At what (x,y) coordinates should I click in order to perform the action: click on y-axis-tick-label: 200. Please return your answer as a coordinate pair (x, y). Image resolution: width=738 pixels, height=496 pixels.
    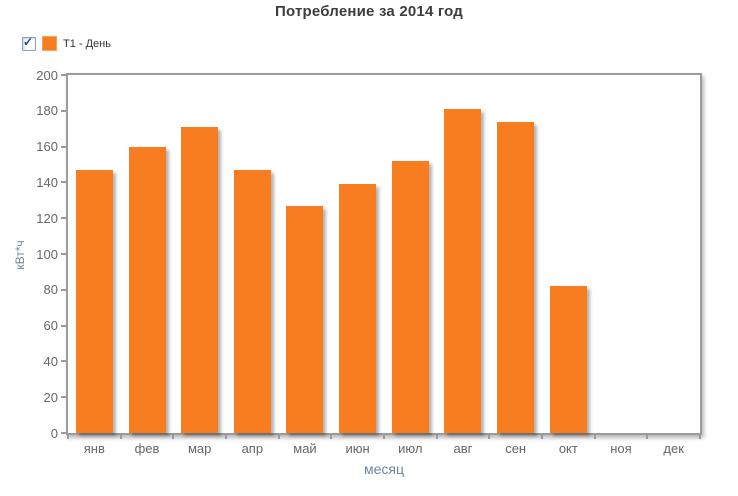
    Looking at the image, I should click on (47, 75).